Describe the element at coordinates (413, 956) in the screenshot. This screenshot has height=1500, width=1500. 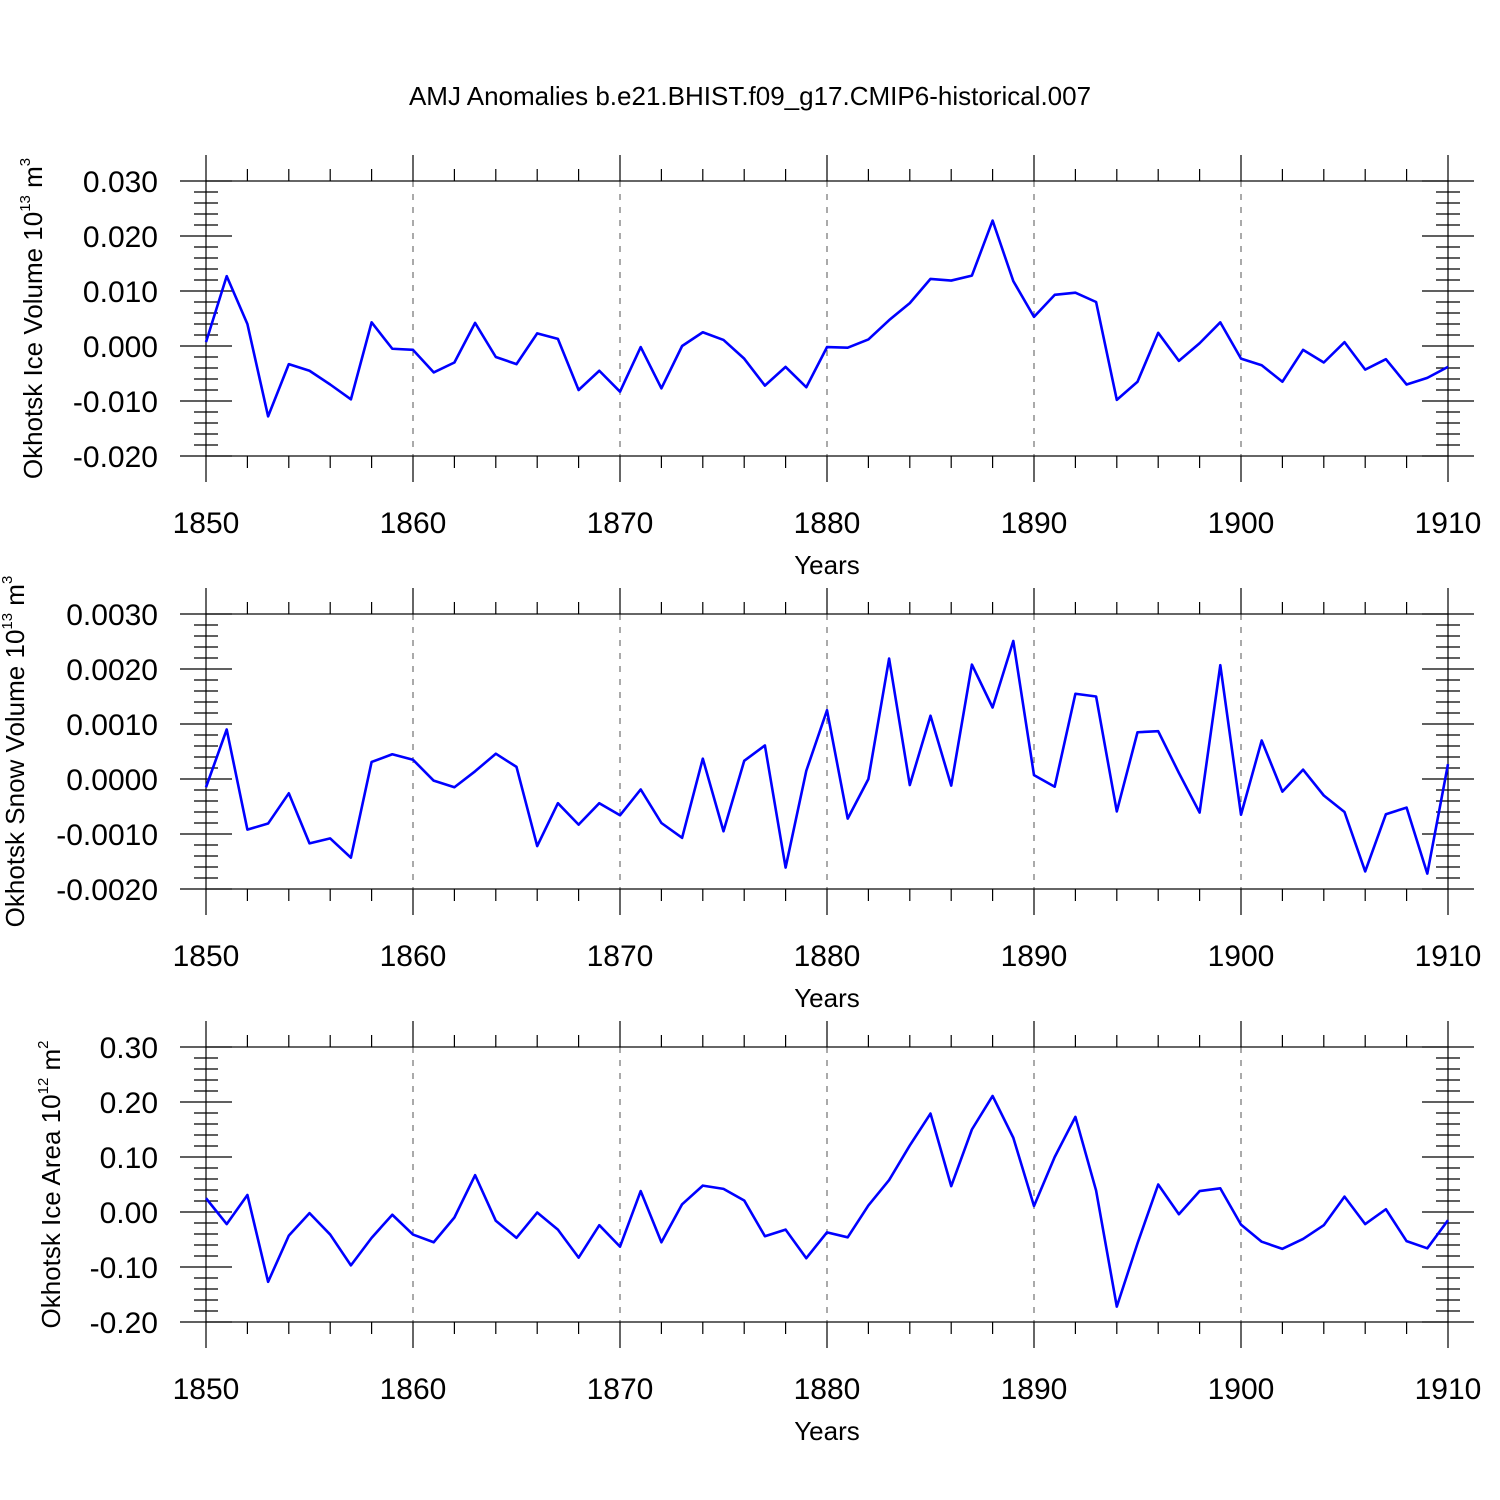
I see `x-tick-label: 1860` at that location.